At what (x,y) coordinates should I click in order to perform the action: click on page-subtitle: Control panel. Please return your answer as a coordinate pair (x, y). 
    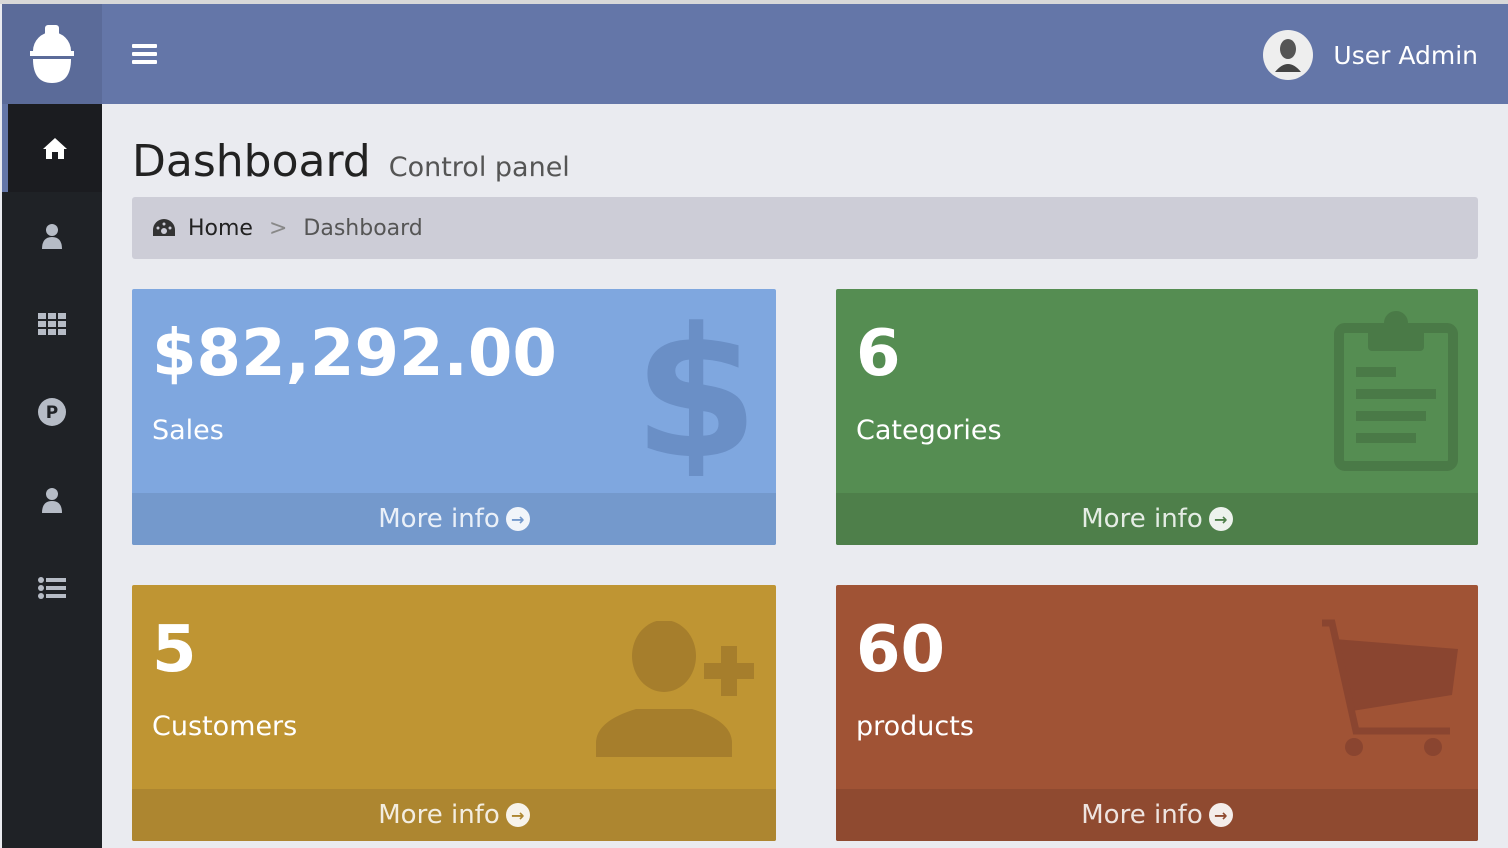
    Looking at the image, I should click on (479, 167).